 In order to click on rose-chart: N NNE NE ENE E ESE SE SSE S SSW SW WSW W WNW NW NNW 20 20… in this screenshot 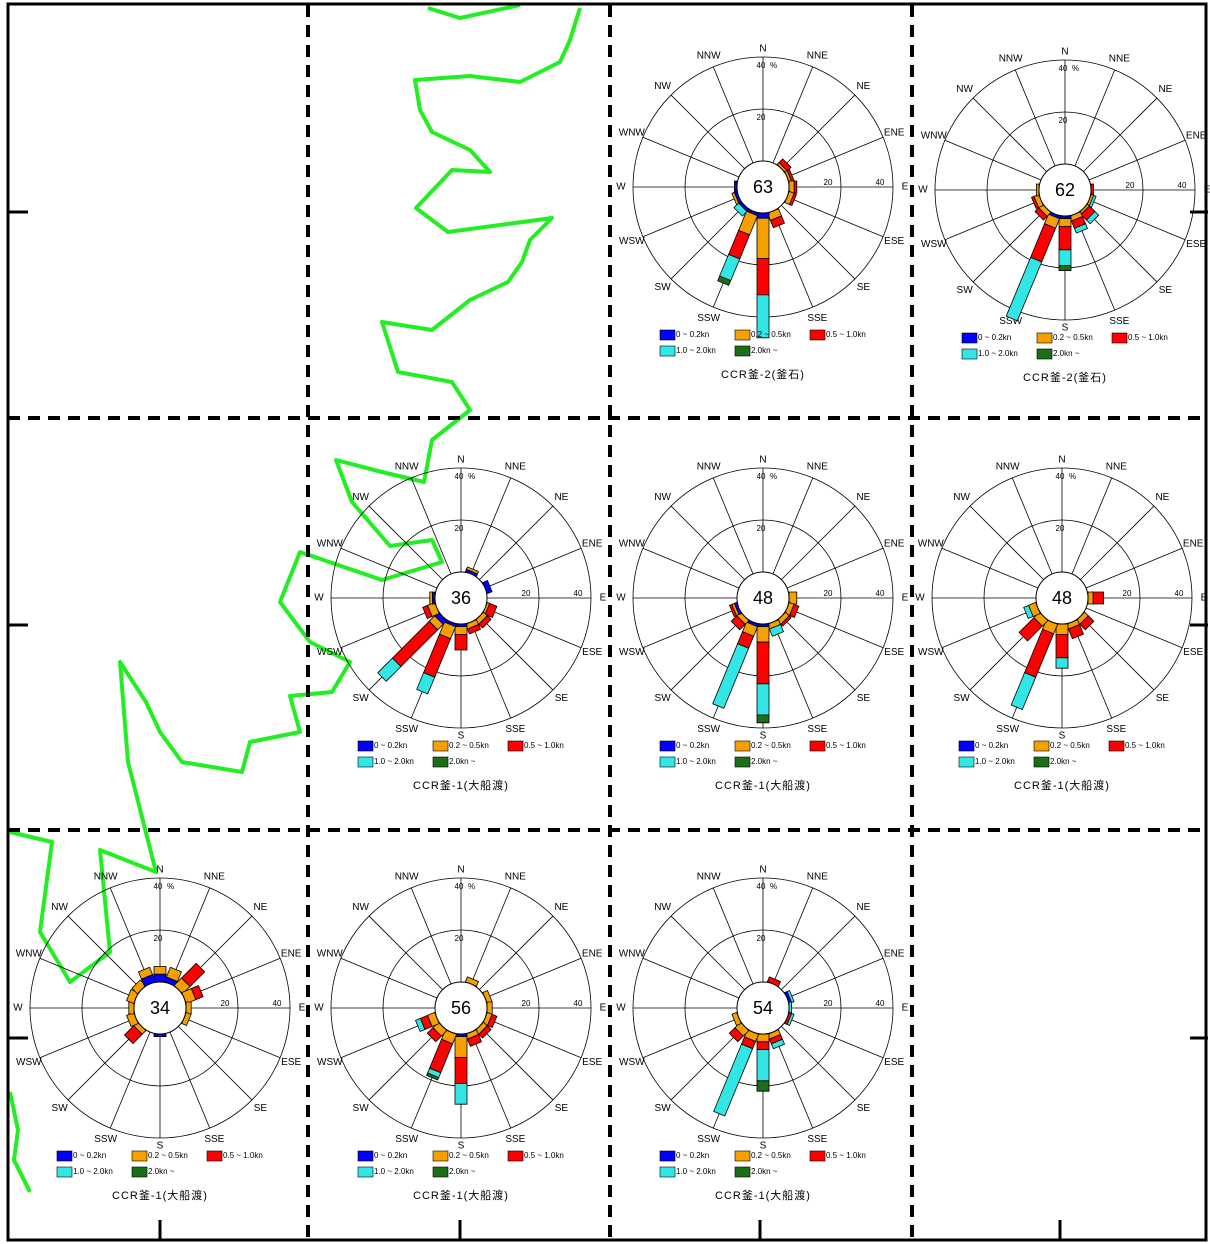, I will do `click(762, 623)`.